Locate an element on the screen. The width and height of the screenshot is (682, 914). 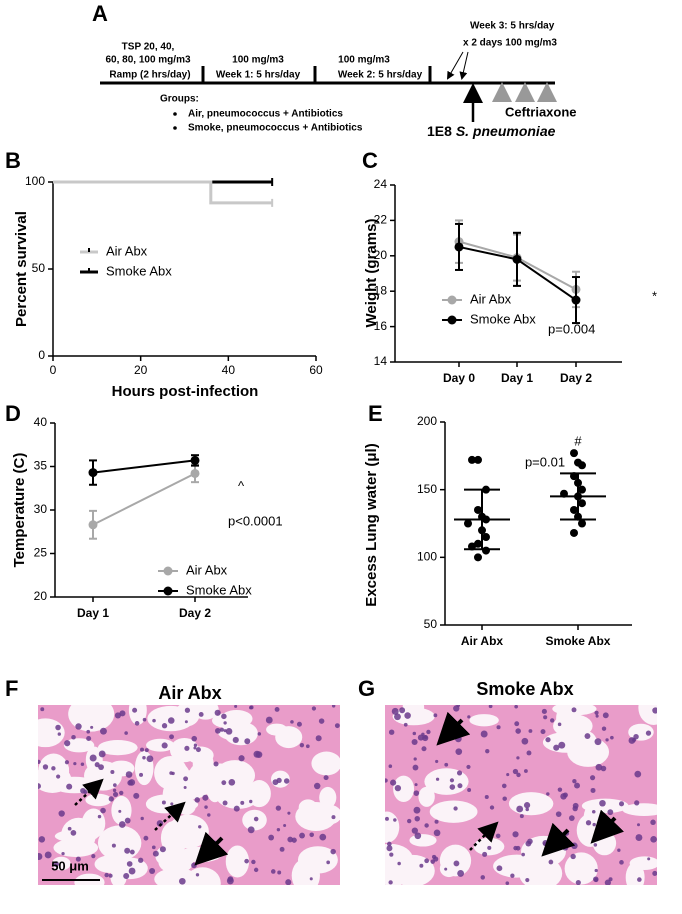
y-axis-label: Weight (grams) is located at coordinates (371, 273).